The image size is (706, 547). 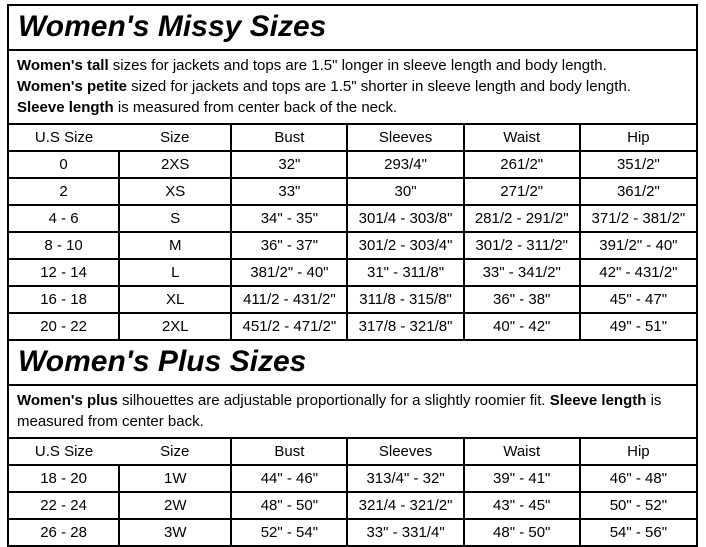 I want to click on cell-waist: 271/2", so click(x=521, y=191).